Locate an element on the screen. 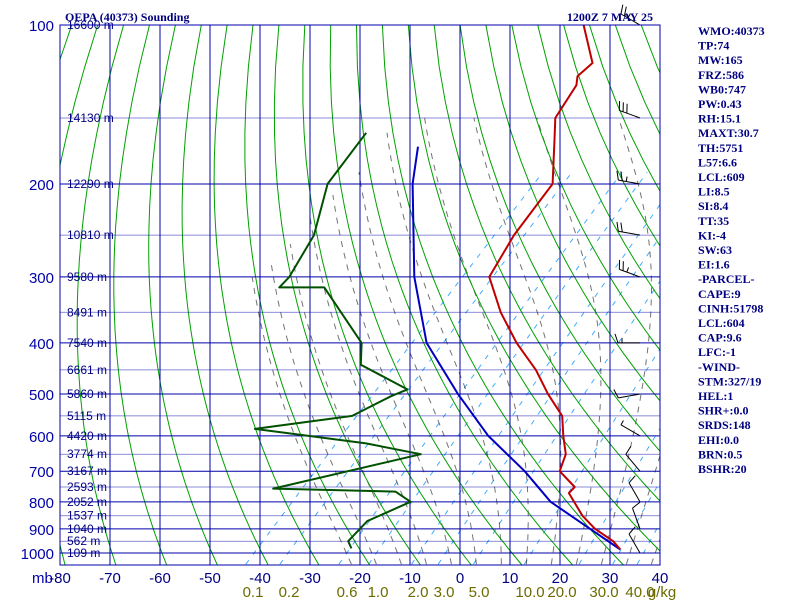 This screenshot has width=800, height=600. temperature-tick-label: 0 is located at coordinates (460, 578).